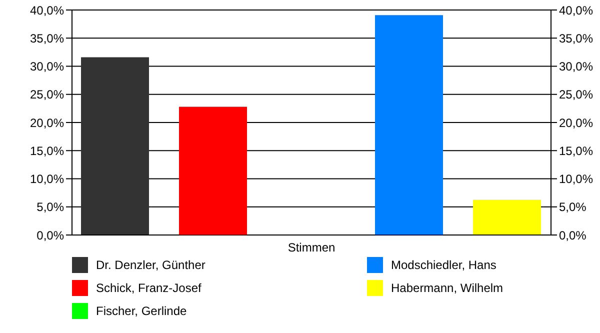 This screenshot has width=600, height=333. Describe the element at coordinates (576, 10) in the screenshot. I see `text: 40,0%` at that location.